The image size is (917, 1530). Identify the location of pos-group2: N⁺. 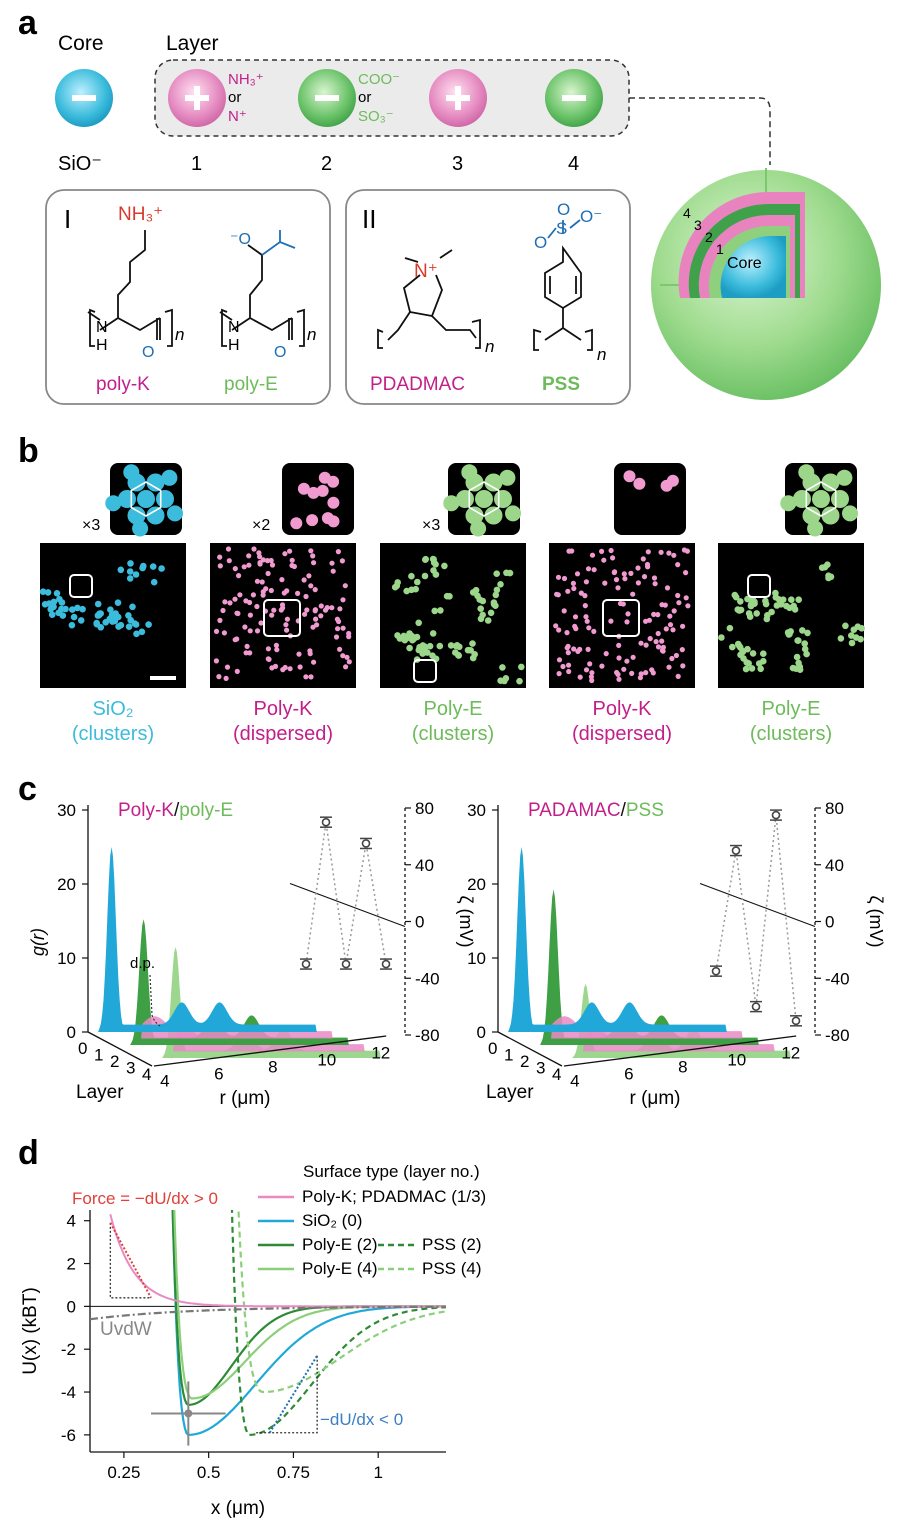
(237, 116).